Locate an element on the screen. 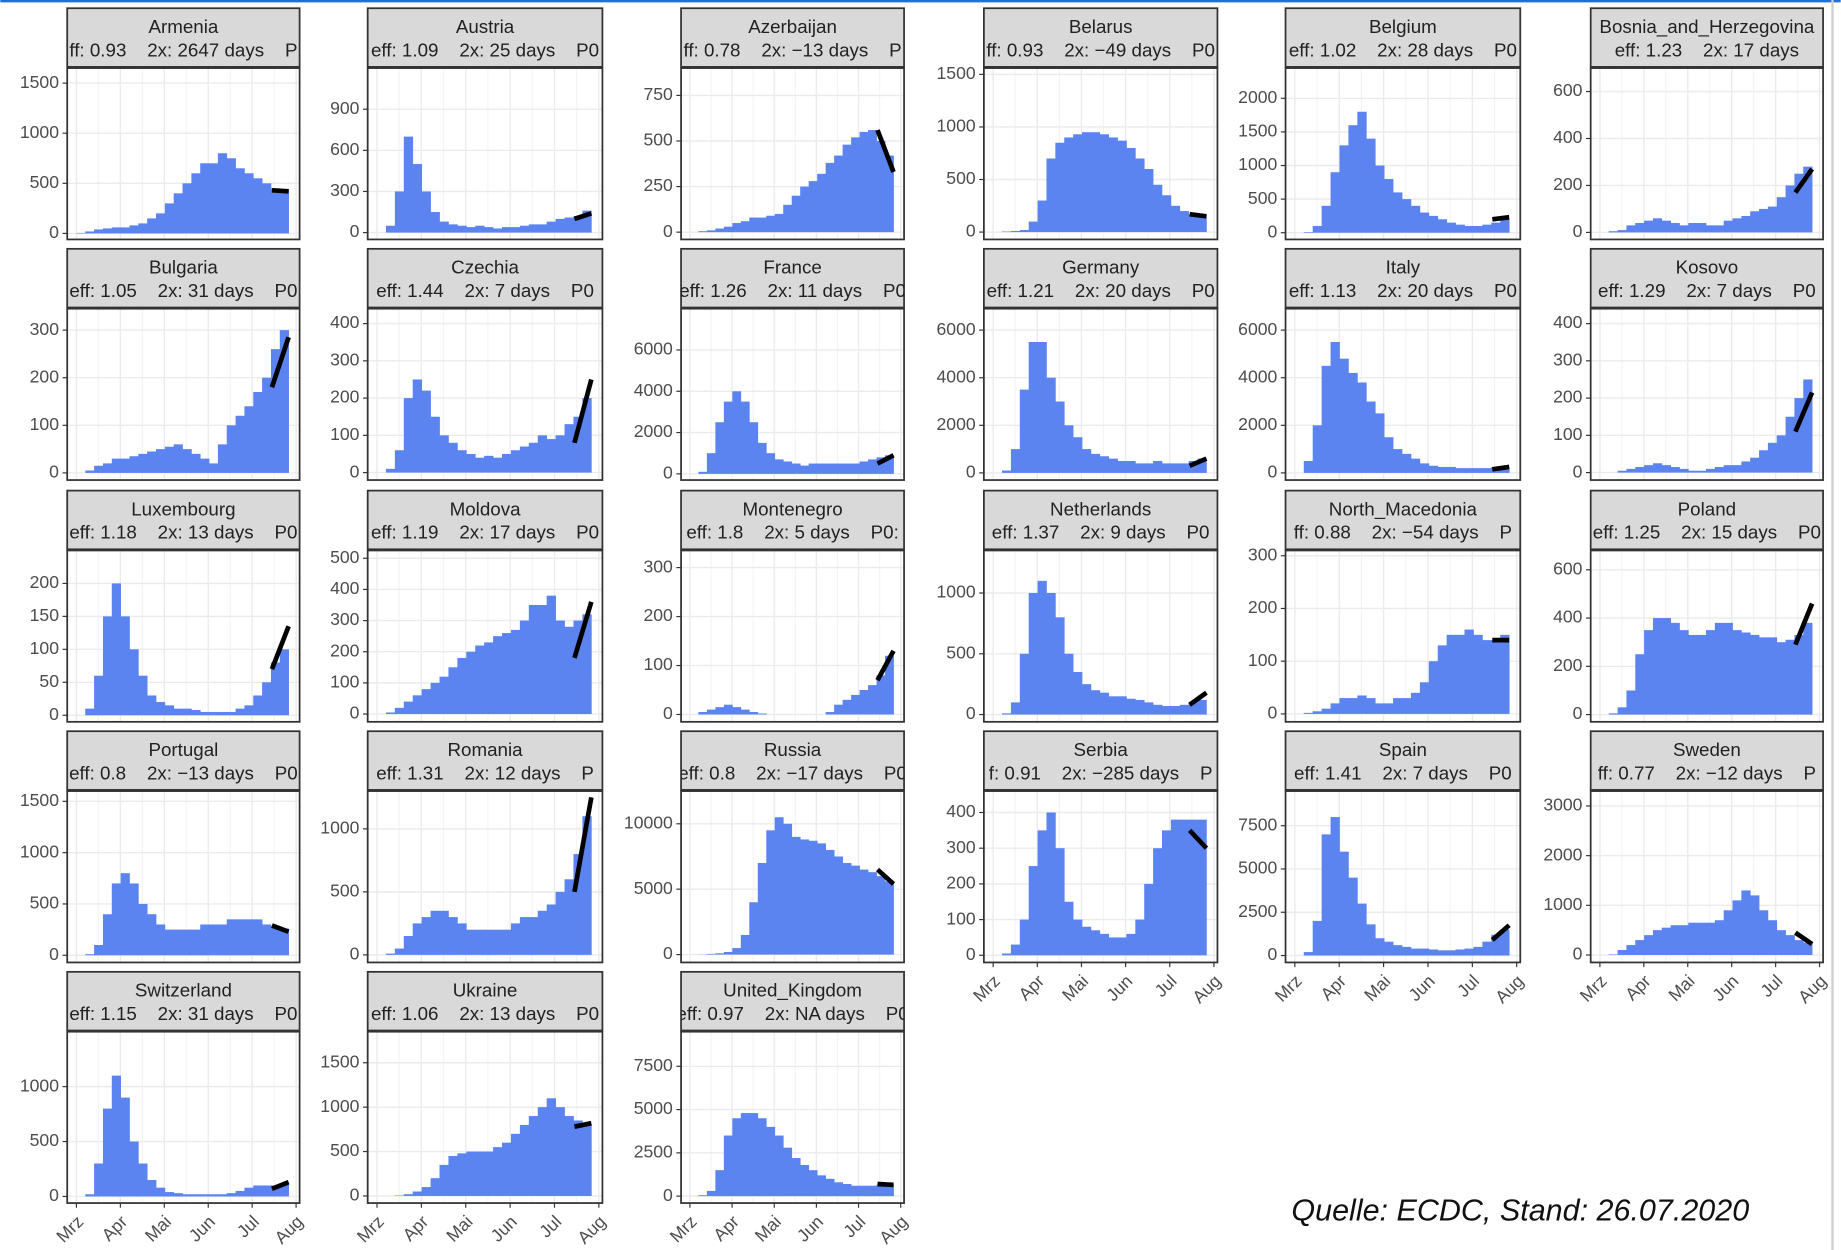  y-tick-label: 5000 is located at coordinates (653, 1108).